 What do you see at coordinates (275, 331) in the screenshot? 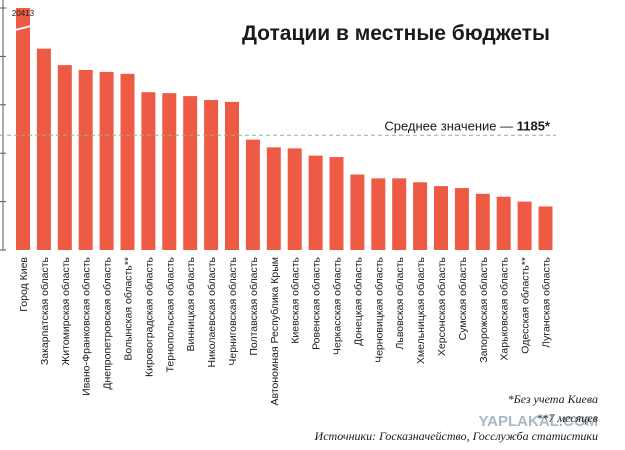
I see `category-label: Автономная Республика Крым` at bounding box center [275, 331].